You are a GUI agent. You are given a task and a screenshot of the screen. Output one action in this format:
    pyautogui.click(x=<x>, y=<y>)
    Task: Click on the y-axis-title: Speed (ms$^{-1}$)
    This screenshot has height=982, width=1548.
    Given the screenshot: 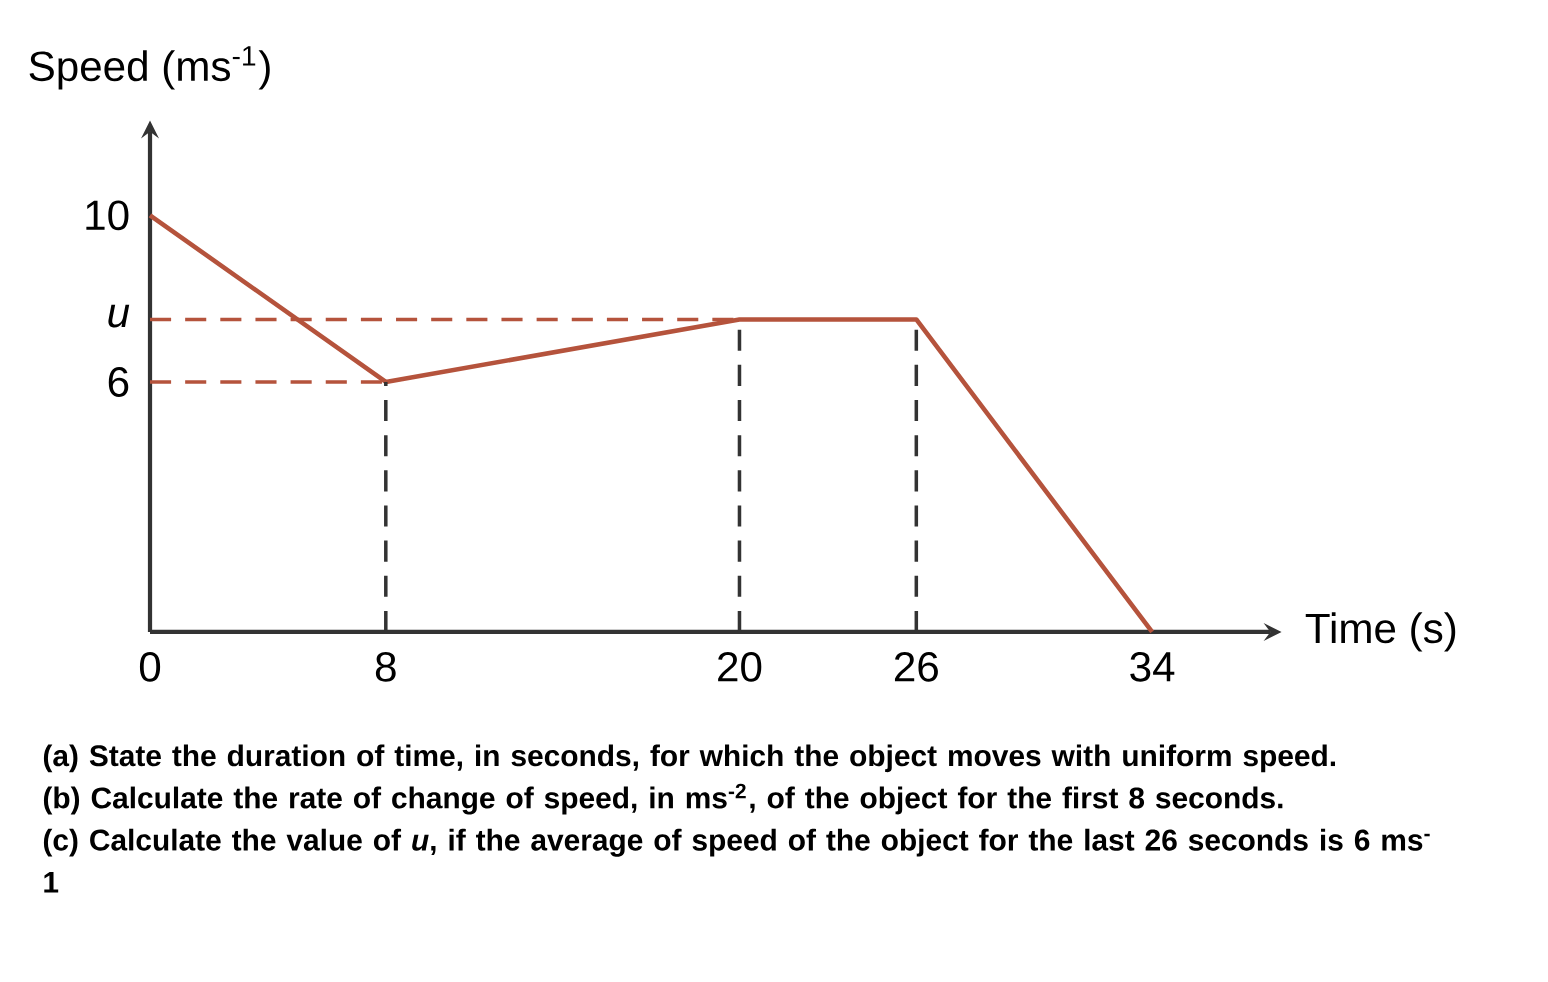 What is the action you would take?
    pyautogui.click(x=149, y=68)
    